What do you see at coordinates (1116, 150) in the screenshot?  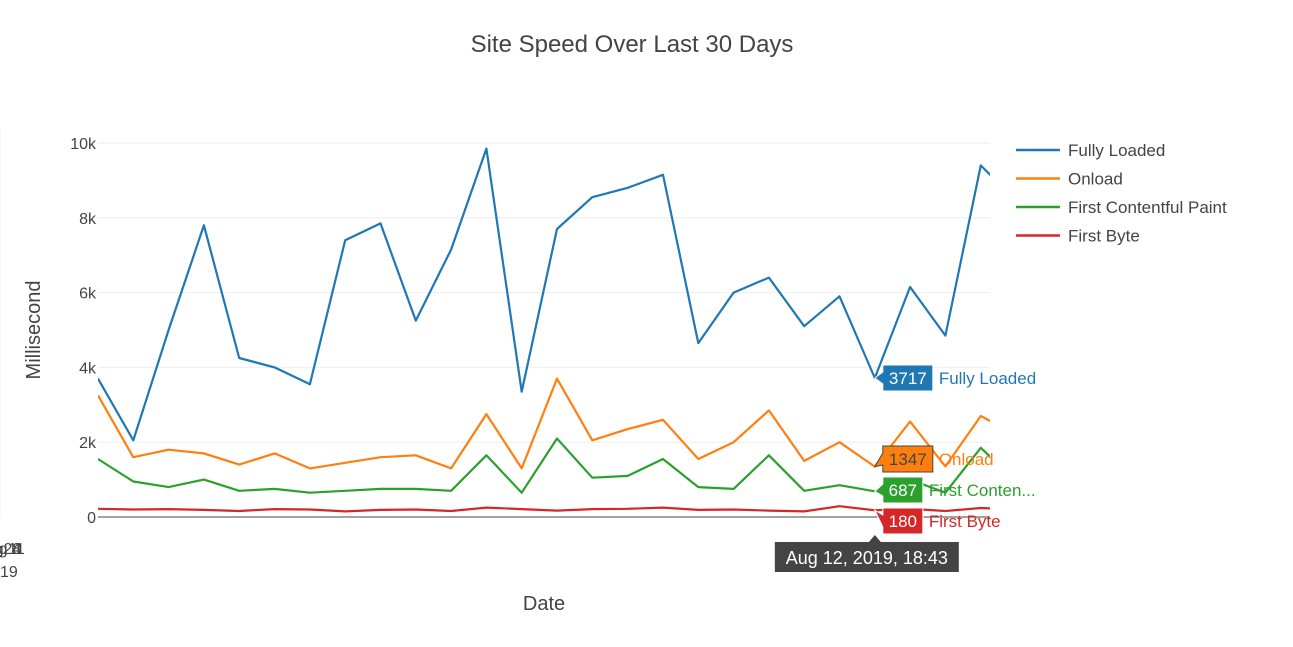 I see `legend-label: Fully Loaded` at bounding box center [1116, 150].